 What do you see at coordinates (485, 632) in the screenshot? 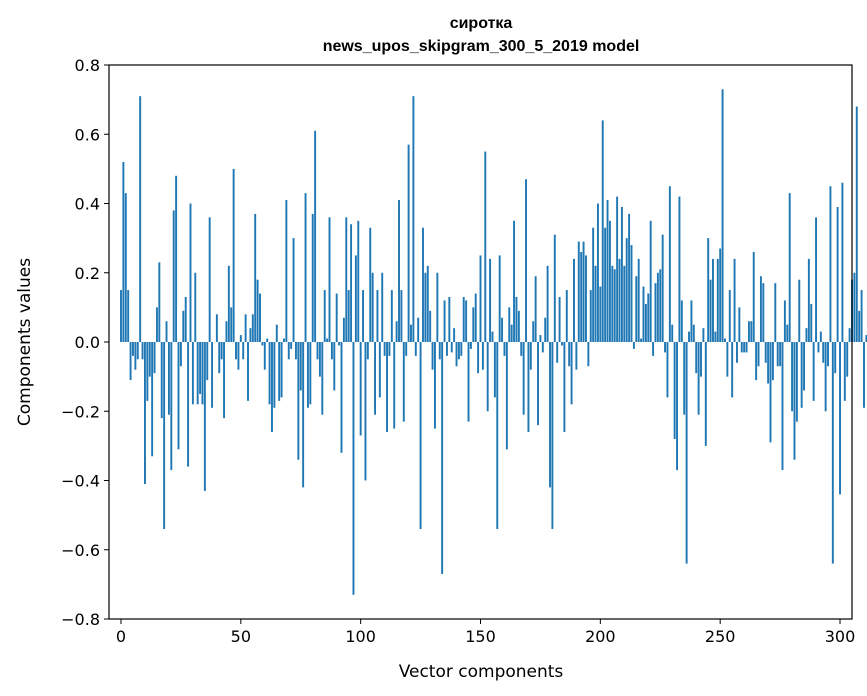
I see `x-axis-ticks: 0 50 100 150 200 250 300` at bounding box center [485, 632].